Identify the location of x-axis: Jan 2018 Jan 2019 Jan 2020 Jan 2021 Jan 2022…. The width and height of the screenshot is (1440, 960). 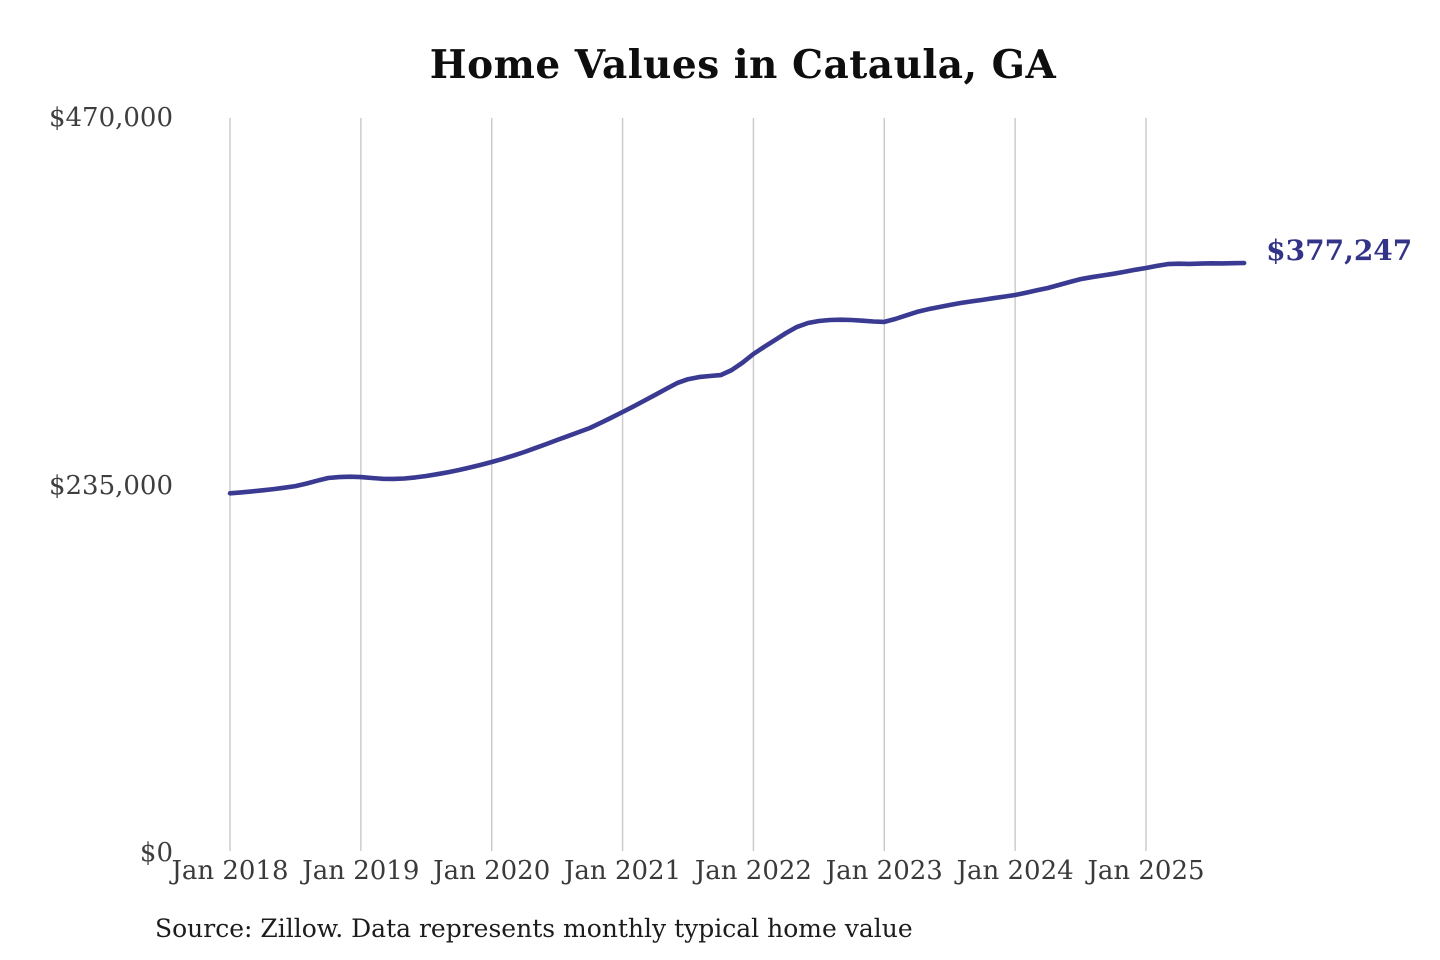
(720, 874).